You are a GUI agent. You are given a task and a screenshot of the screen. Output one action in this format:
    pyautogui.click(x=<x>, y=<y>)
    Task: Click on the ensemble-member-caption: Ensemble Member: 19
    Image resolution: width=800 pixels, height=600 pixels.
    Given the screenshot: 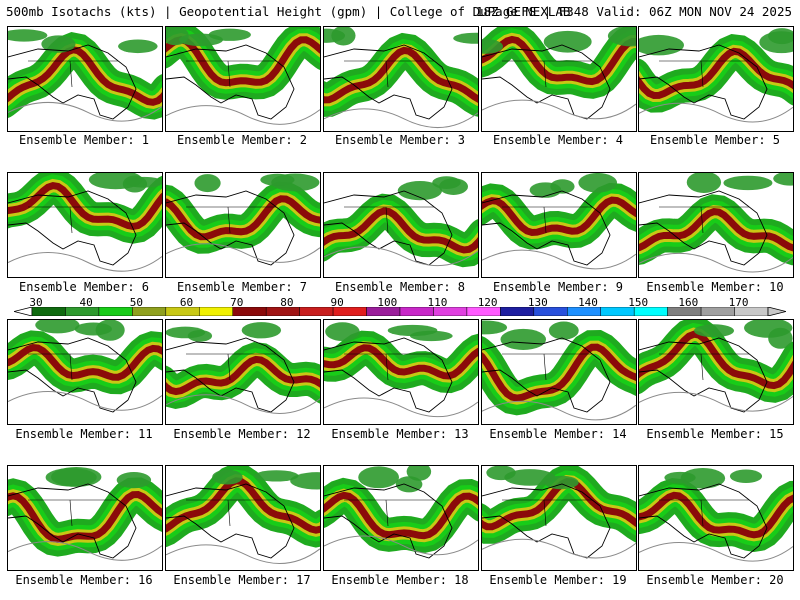 What is the action you would take?
    pyautogui.click(x=558, y=580)
    